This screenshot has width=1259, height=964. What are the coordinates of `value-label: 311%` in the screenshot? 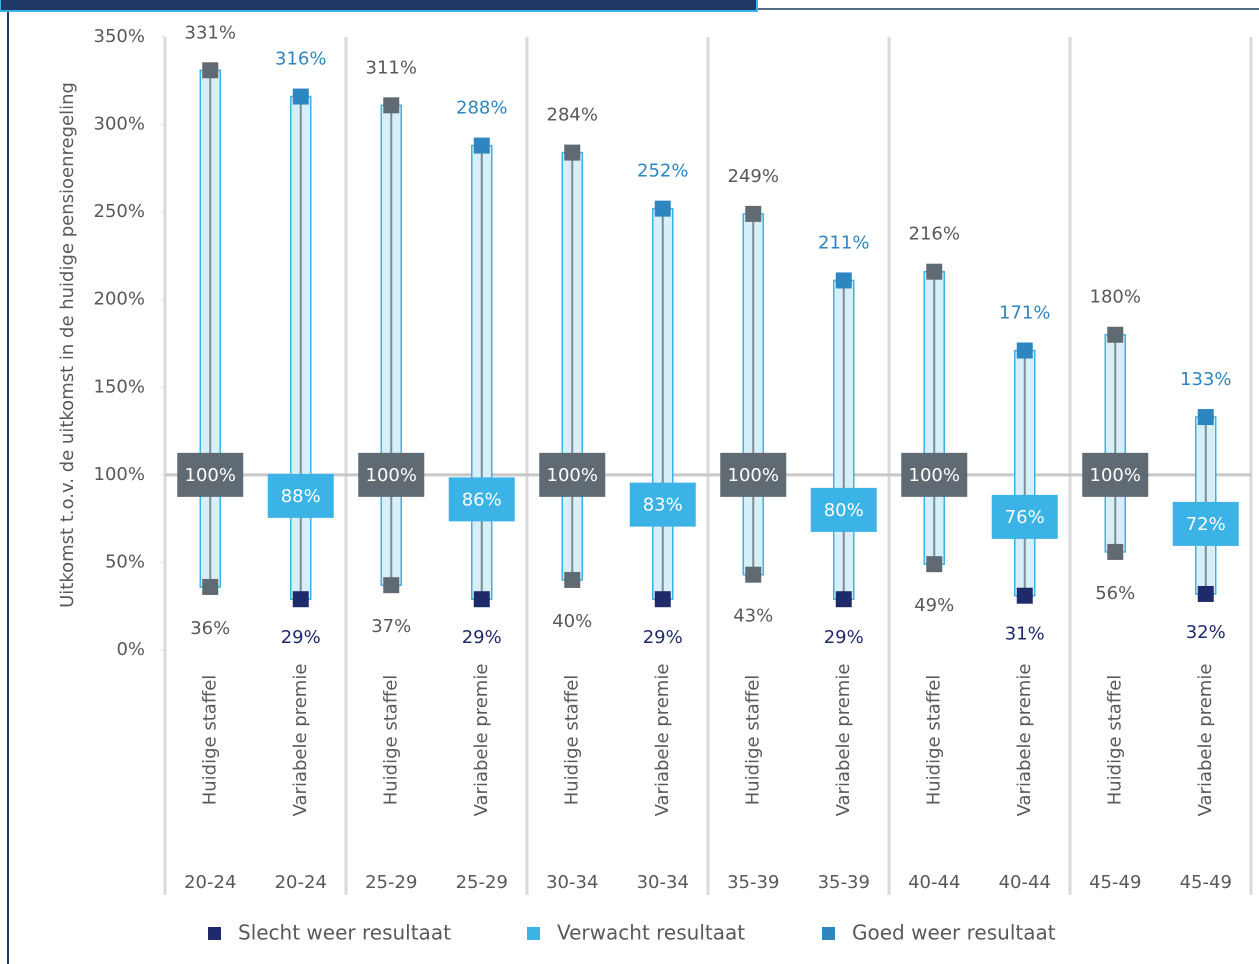 It's located at (391, 67).